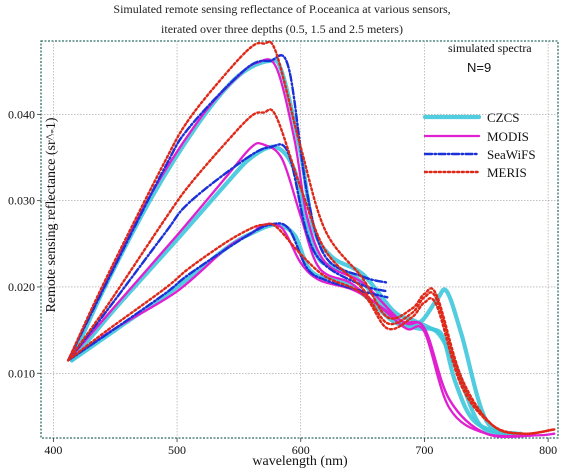  I want to click on annotation-line-2: N=9, so click(479, 67).